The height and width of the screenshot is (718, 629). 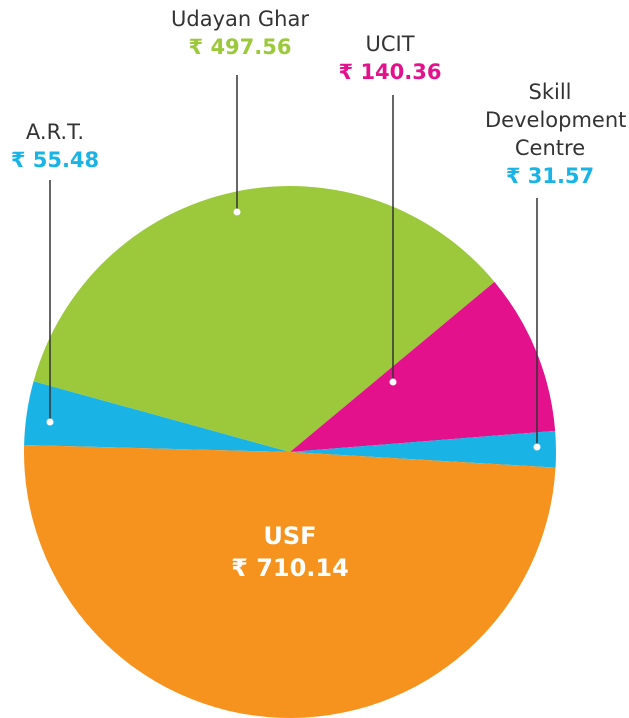 I want to click on category-label: Skill Development Centre, so click(x=556, y=120).